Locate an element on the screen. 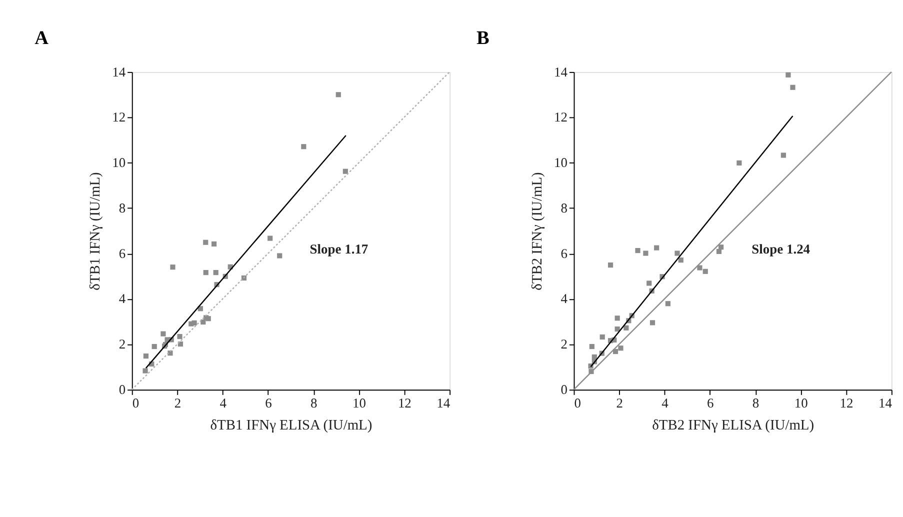 This screenshot has width=903, height=517. x-axis-title: δTB2 IFNγ ELISA (IU/mL) is located at coordinates (733, 426).